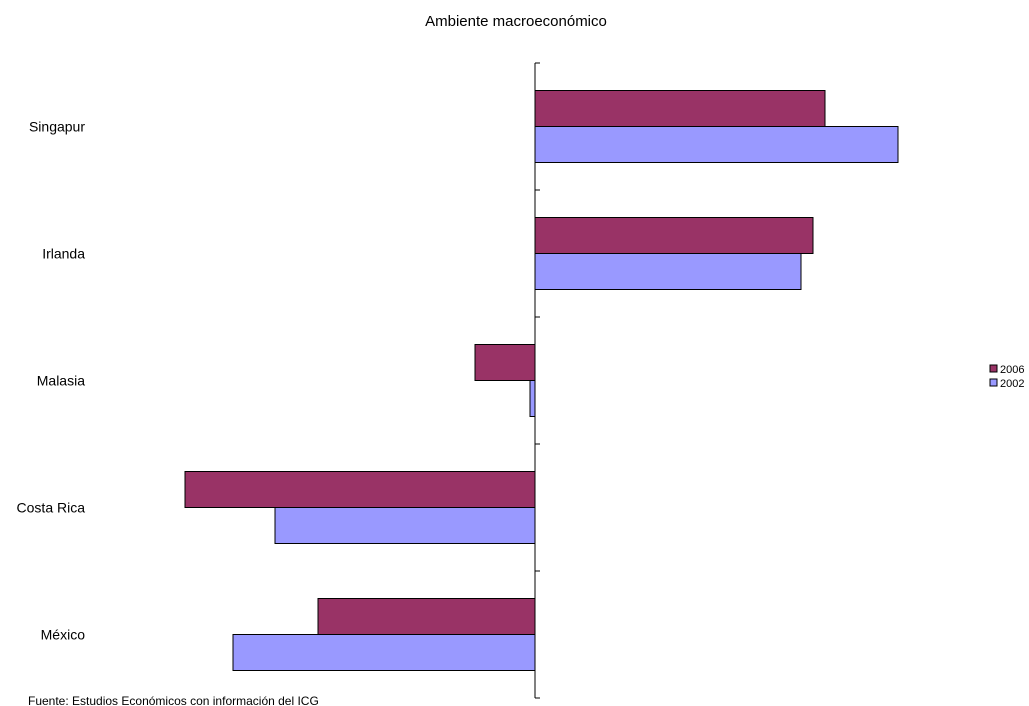  Describe the element at coordinates (63, 254) in the screenshot. I see `category-label: Irlanda` at that location.